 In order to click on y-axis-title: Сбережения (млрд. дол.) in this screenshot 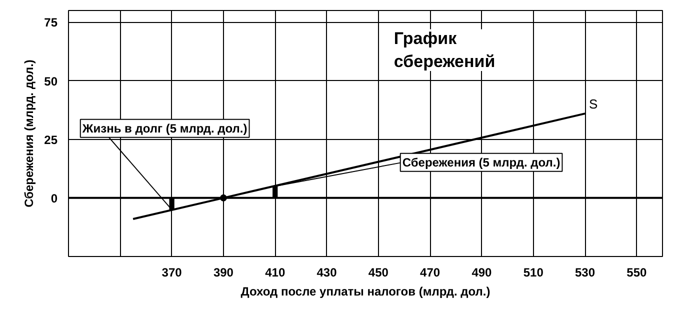, I will do `click(29, 134)`.